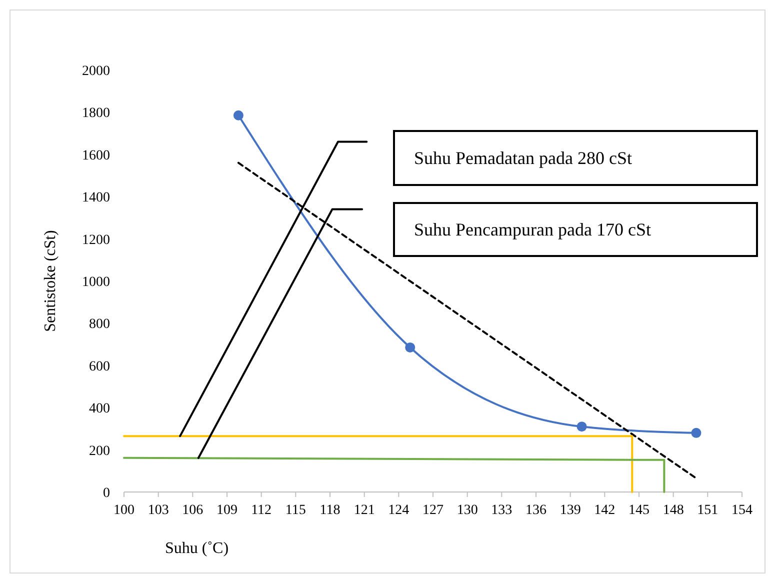 The height and width of the screenshot is (578, 770). What do you see at coordinates (99, 409) in the screenshot?
I see `y-tick-label: 400` at bounding box center [99, 409].